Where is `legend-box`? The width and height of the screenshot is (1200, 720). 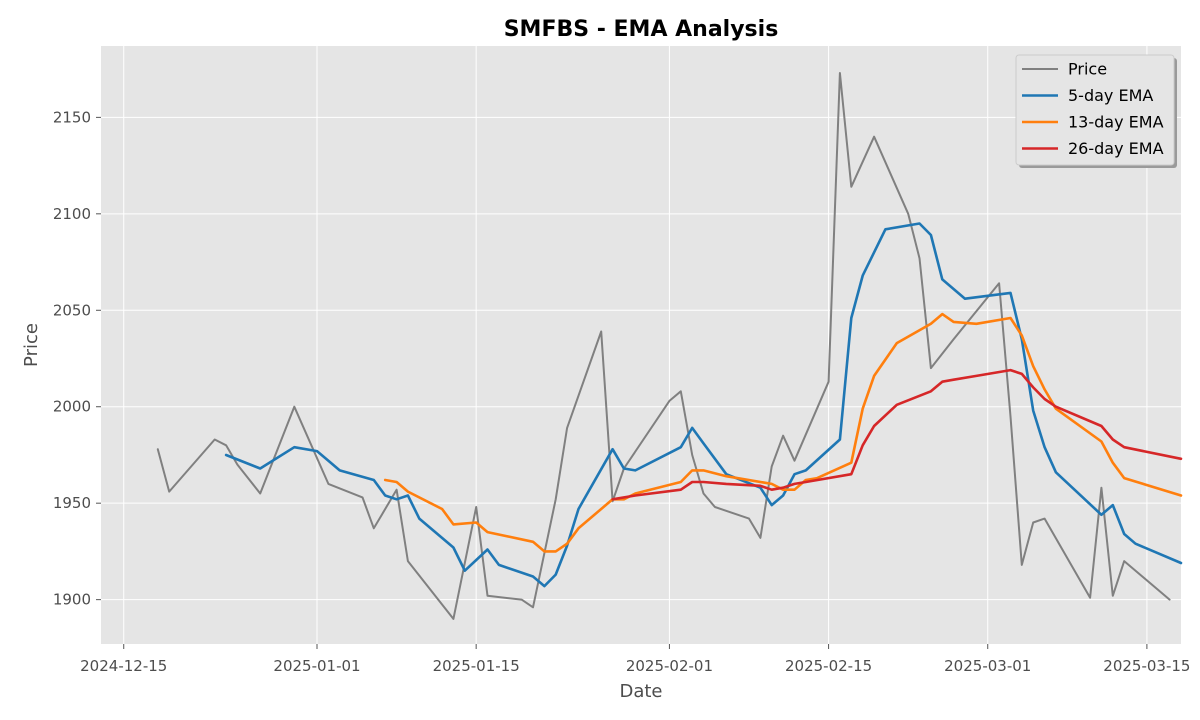
legend-box is located at coordinates (1095, 110).